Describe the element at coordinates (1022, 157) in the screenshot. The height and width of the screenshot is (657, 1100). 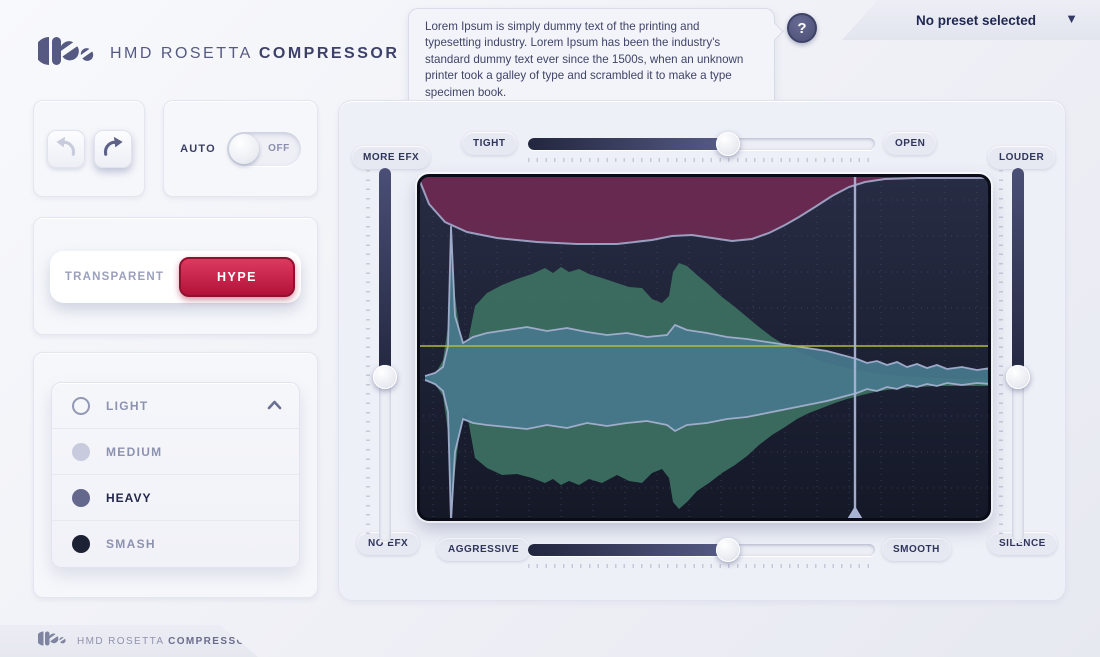
I see `louder-label: LOUDER` at that location.